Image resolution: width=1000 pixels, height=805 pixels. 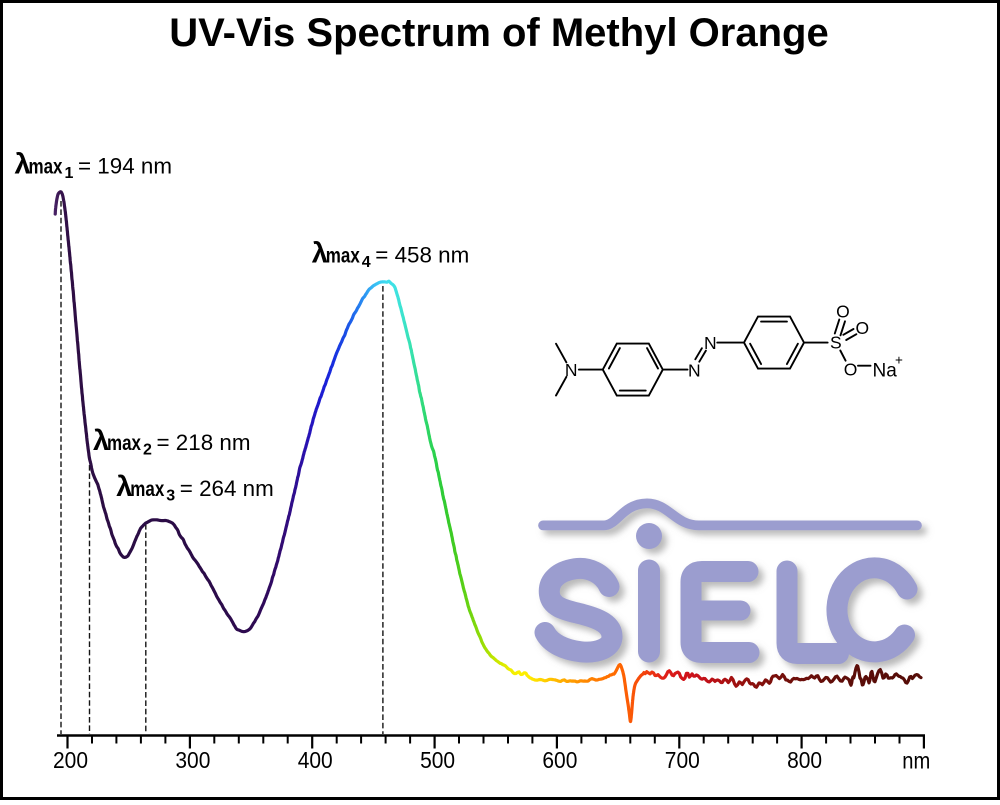 What do you see at coordinates (916, 761) in the screenshot?
I see `svg-text: nm` at bounding box center [916, 761].